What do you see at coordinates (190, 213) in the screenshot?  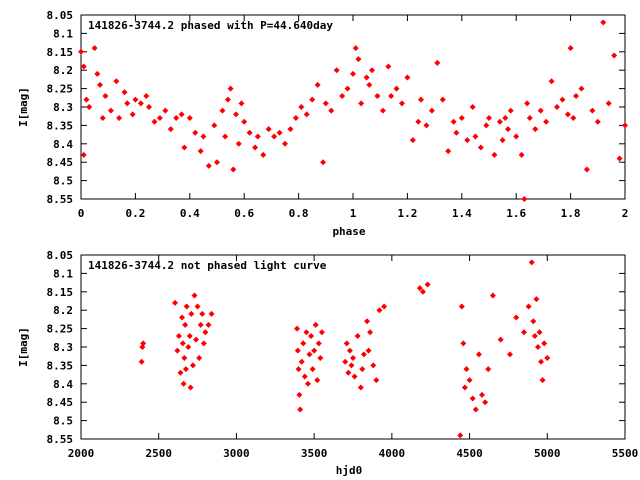 I see `phased-x-tick-label: 0.4` at bounding box center [190, 213].